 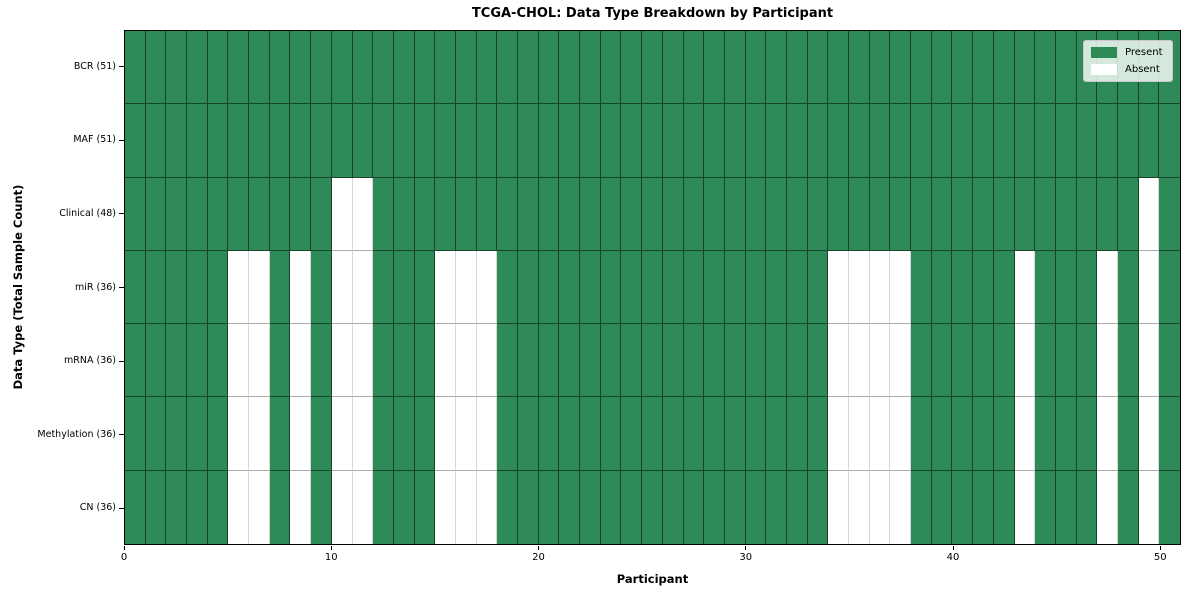 What do you see at coordinates (90, 361) in the screenshot?
I see `y-tick-label: mRNA (36)` at bounding box center [90, 361].